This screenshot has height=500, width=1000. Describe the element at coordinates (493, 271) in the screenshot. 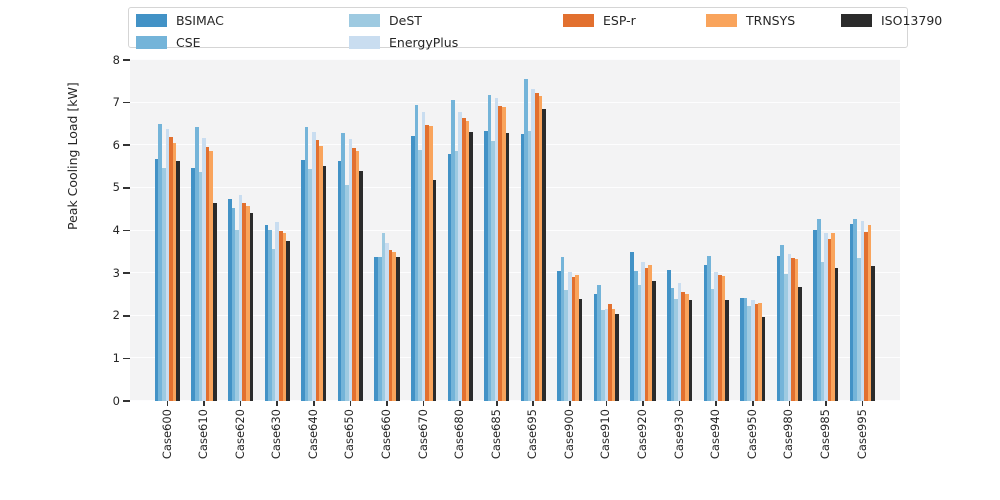

I see `bar-DeST-Case685` at that location.